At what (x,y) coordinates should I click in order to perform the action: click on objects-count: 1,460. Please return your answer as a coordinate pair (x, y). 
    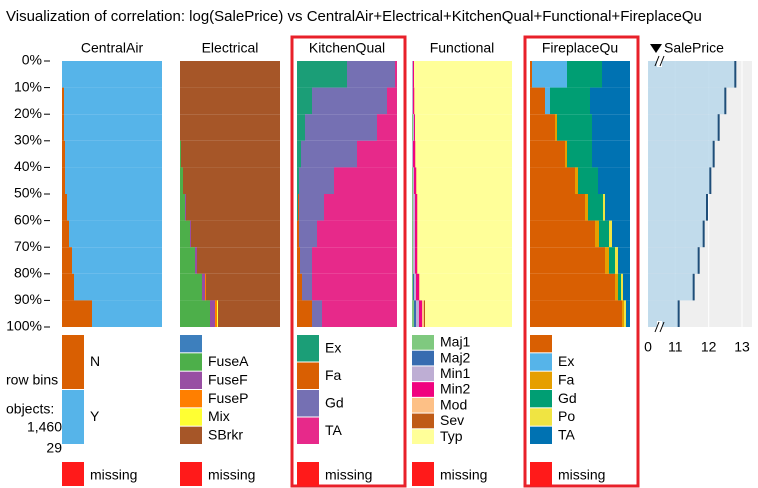
    Looking at the image, I should click on (44, 427).